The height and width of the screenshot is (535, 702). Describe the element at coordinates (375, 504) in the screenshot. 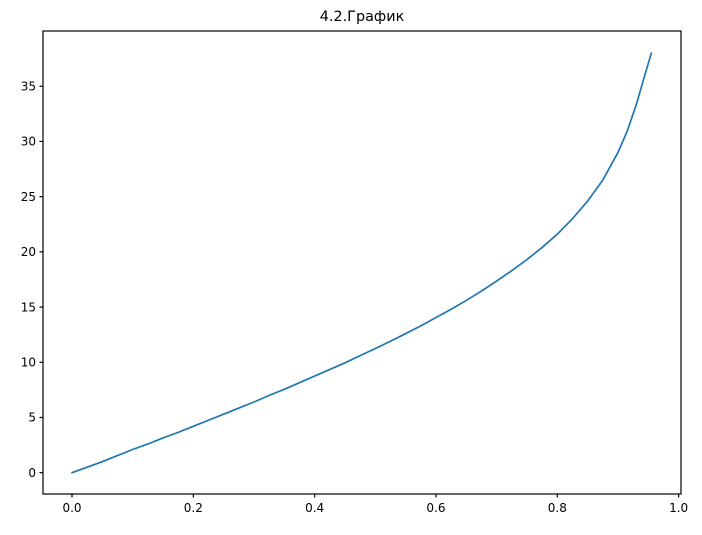

I see `x-axis-ticks: 0.0 0.2 0.4 0.6 0.8 1.0` at that location.